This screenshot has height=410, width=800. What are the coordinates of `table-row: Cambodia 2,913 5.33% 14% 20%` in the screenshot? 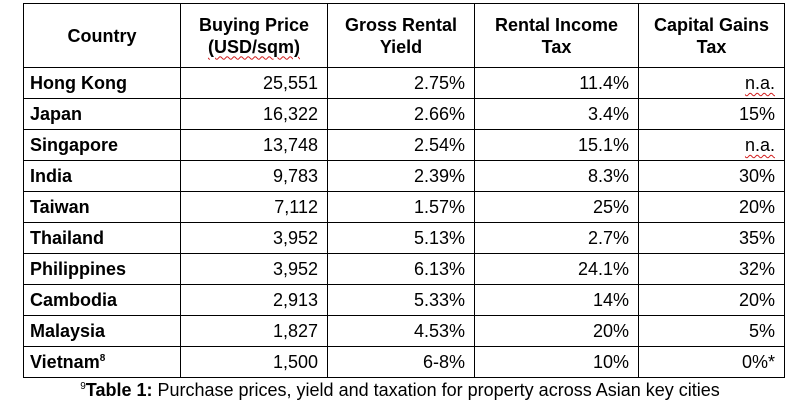 It's located at (404, 300).